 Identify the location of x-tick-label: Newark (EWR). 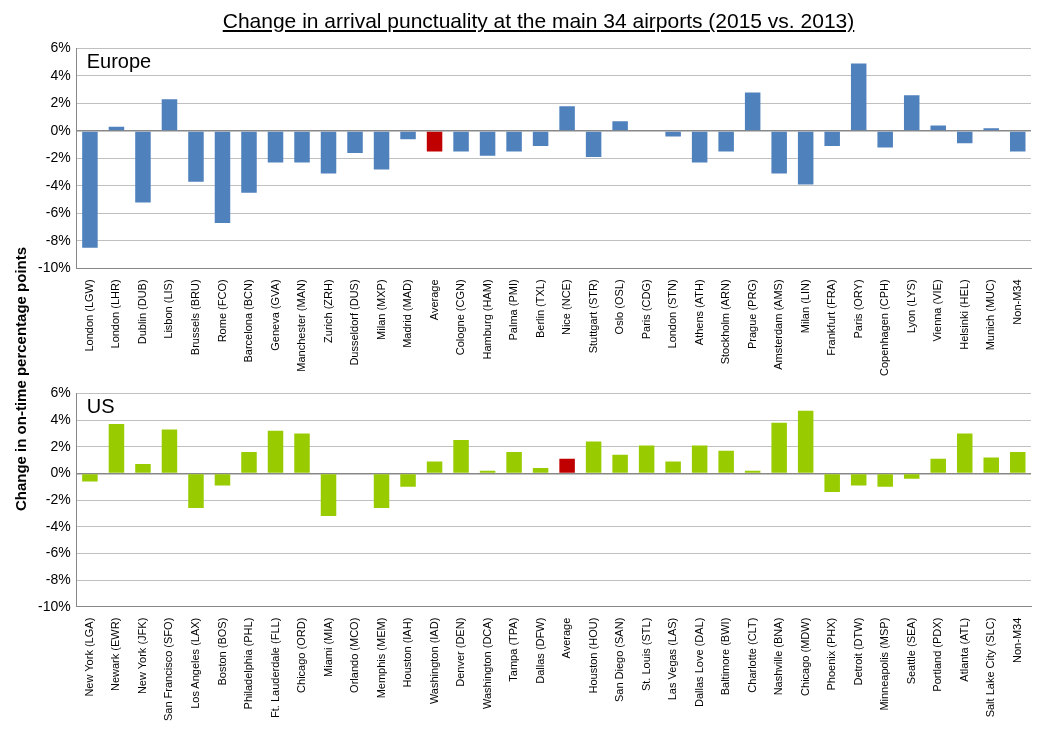
(115, 654).